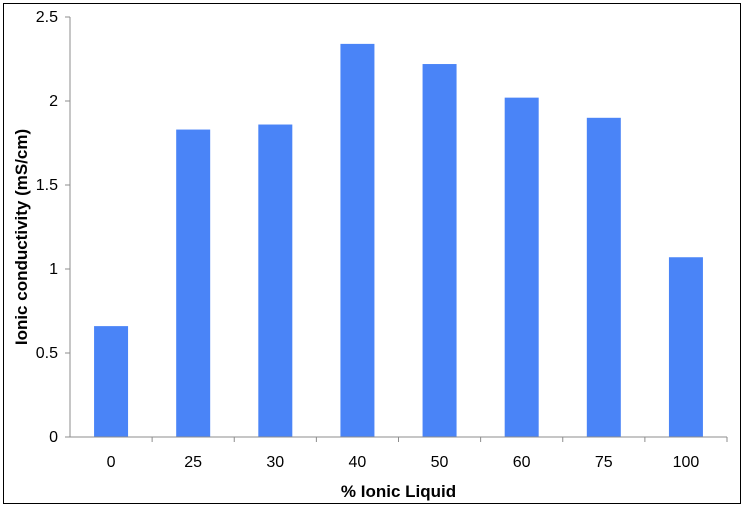 The width and height of the screenshot is (744, 507). What do you see at coordinates (53, 227) in the screenshot?
I see `y-axis-ticks: 0 0.5 1 1.5 2 2.5` at bounding box center [53, 227].